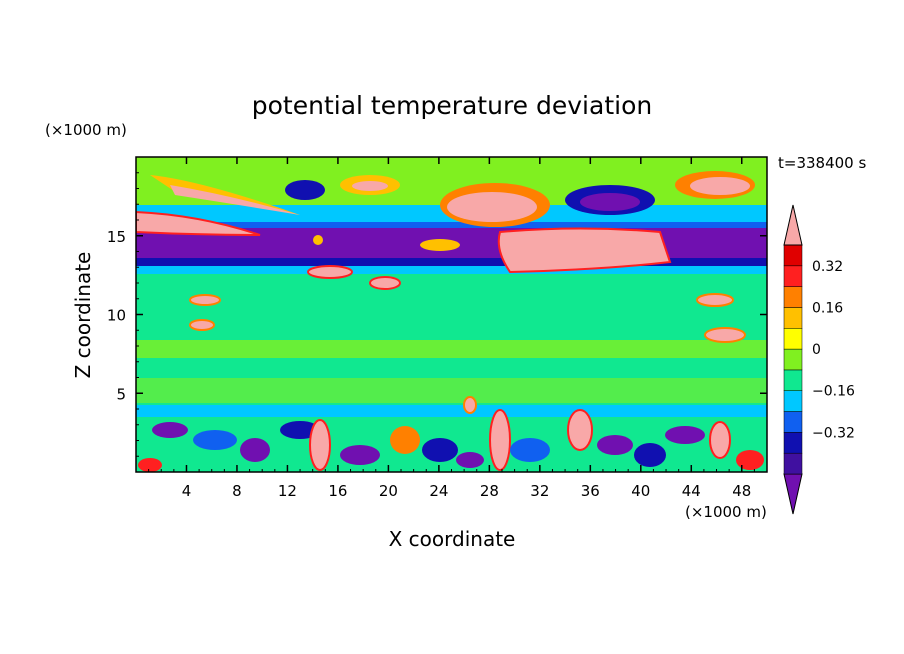 This screenshot has height=654, width=904. What do you see at coordinates (451, 270) in the screenshot?
I see `cyan-band` at bounding box center [451, 270].